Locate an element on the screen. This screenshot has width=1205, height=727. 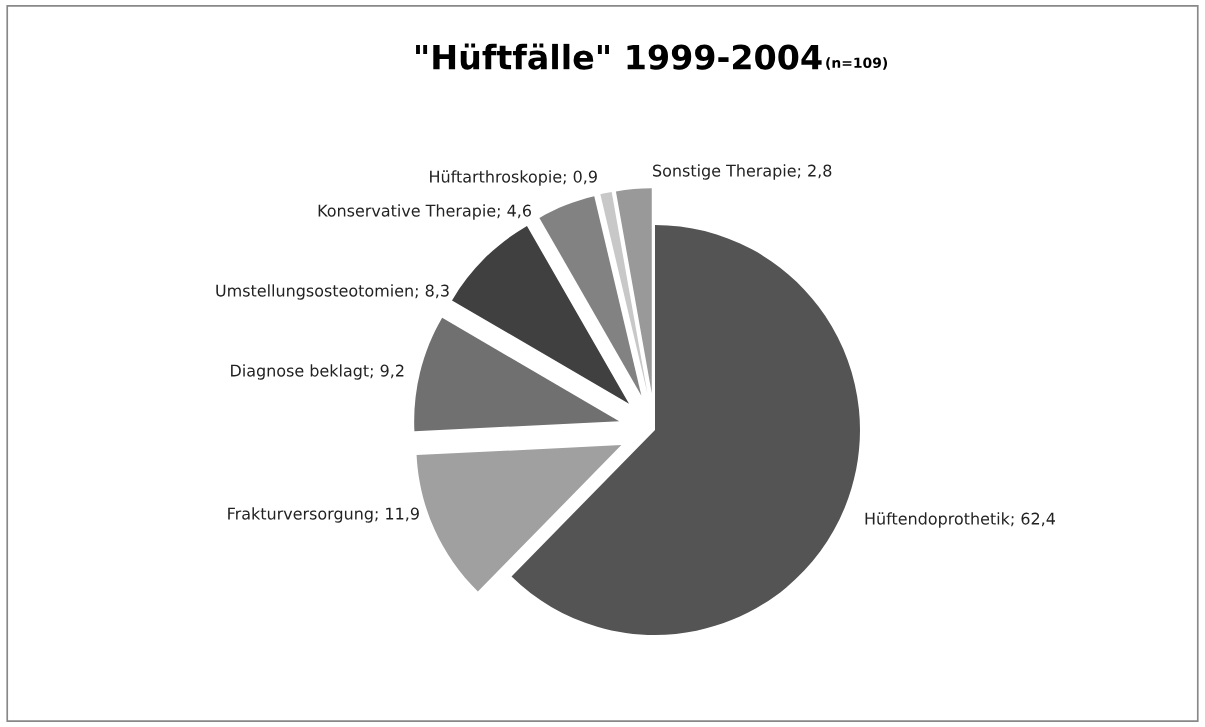
slice-label: Diagnose beklagt; 9,2 is located at coordinates (317, 372).